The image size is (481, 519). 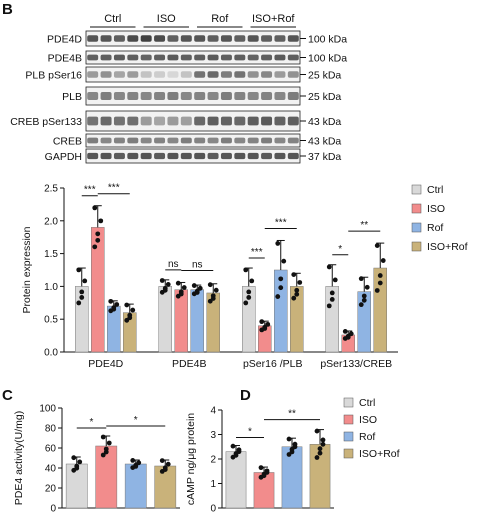 I want to click on legend-label: ISO+Rof, so click(x=379, y=454).